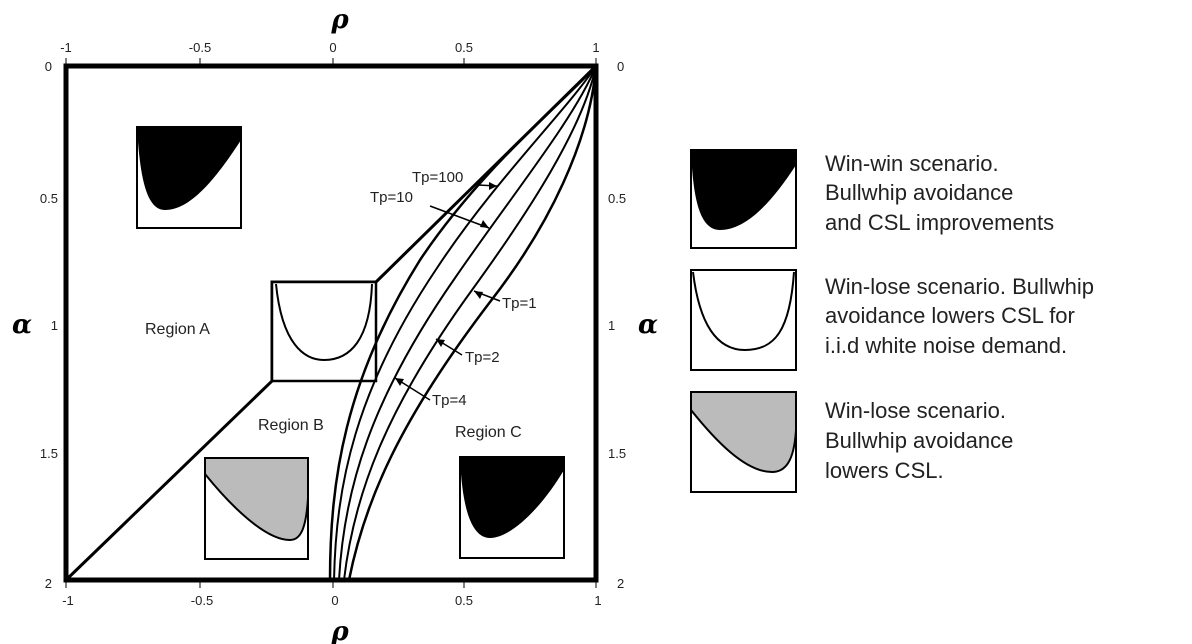 This screenshot has width=1192, height=644. I want to click on tp-label: Tp=10, so click(391, 197).